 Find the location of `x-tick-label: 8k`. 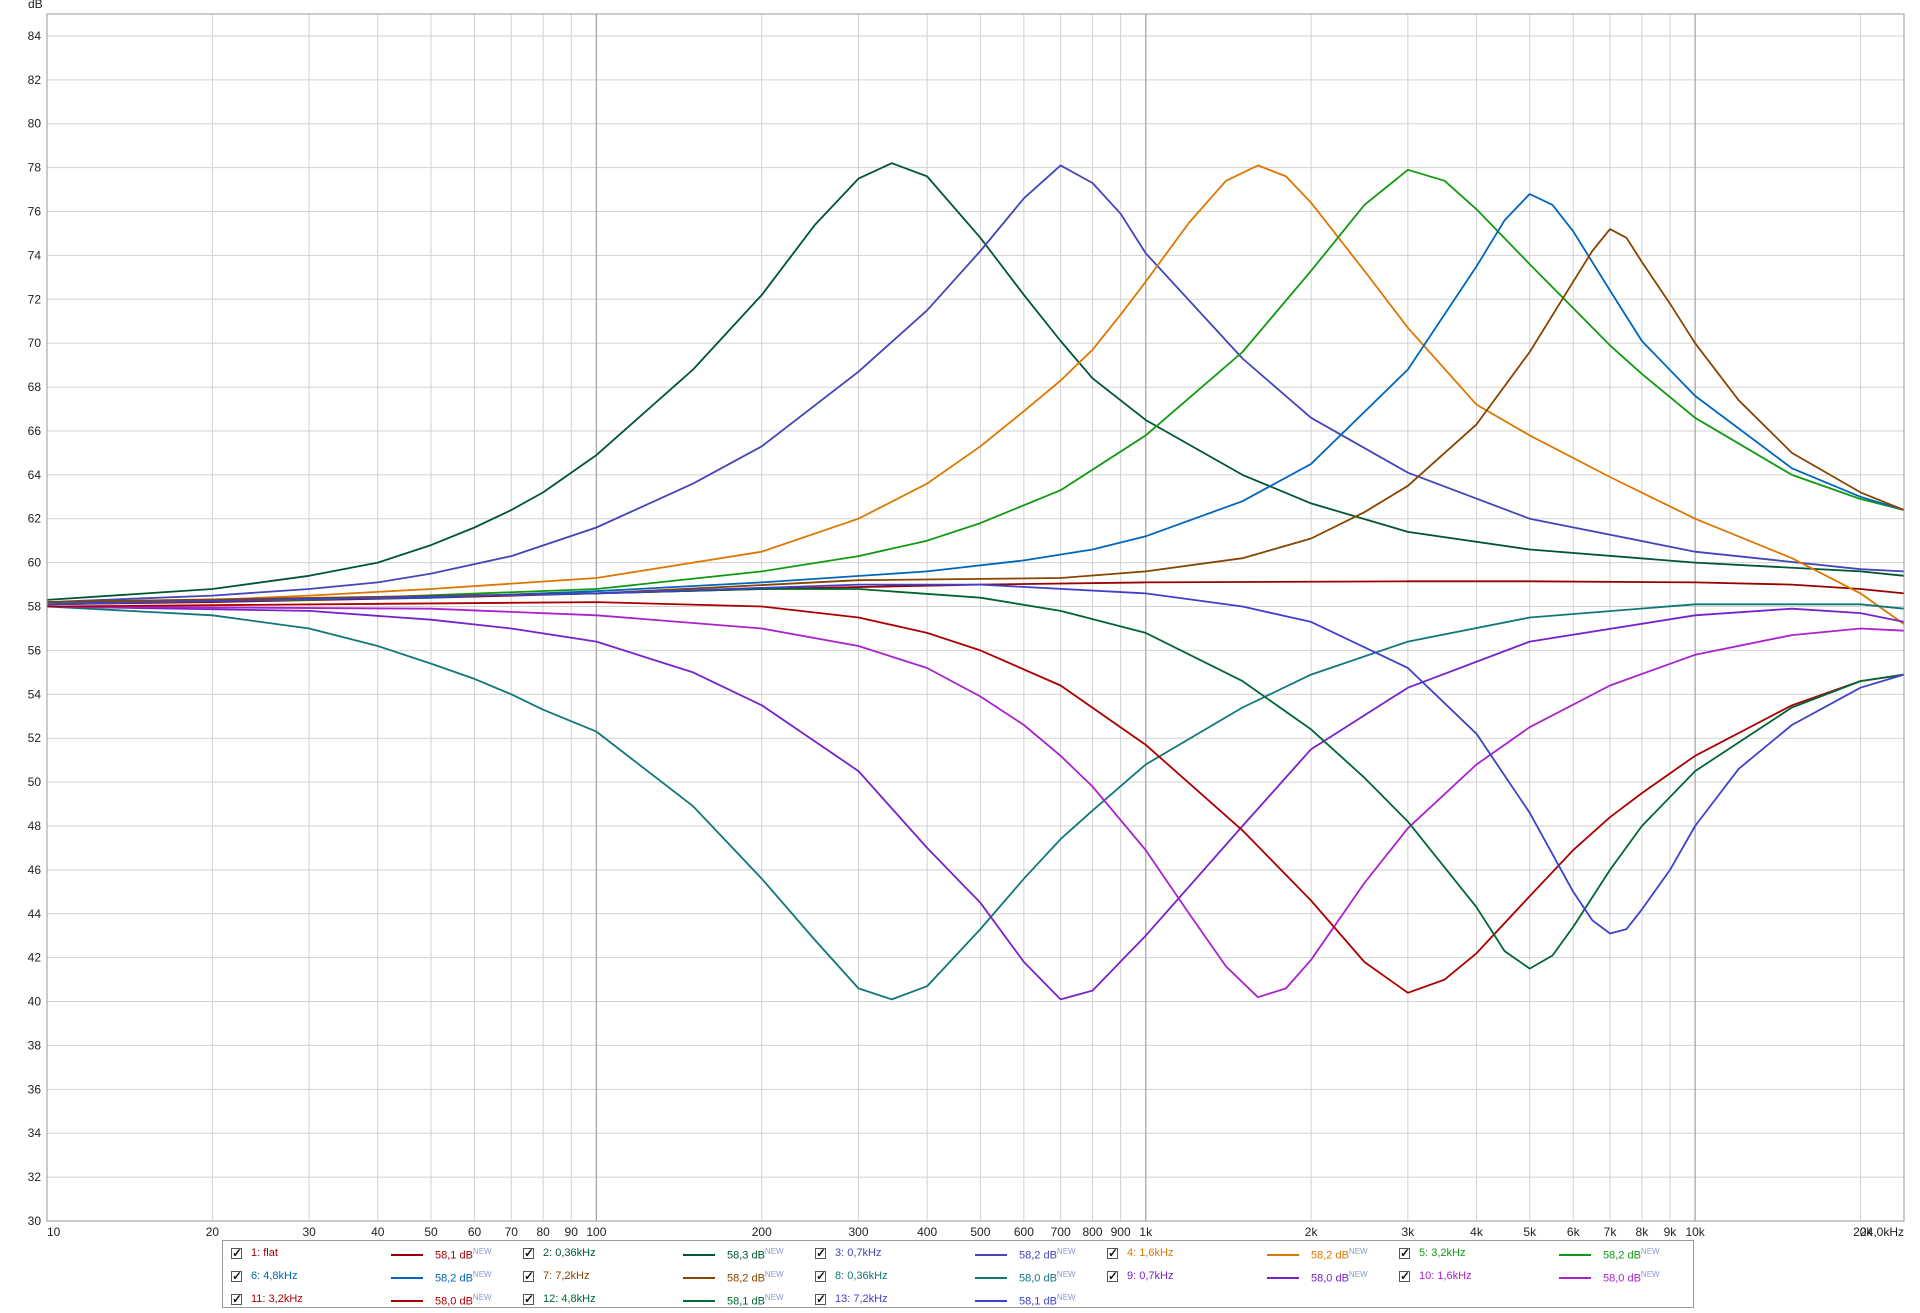

x-tick-label: 8k is located at coordinates (1643, 1232).